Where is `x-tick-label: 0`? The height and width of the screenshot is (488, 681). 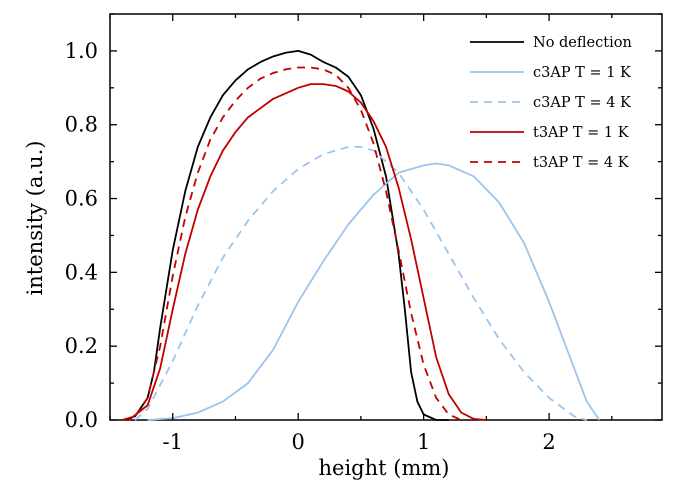 x-tick-label: 0 is located at coordinates (297, 442).